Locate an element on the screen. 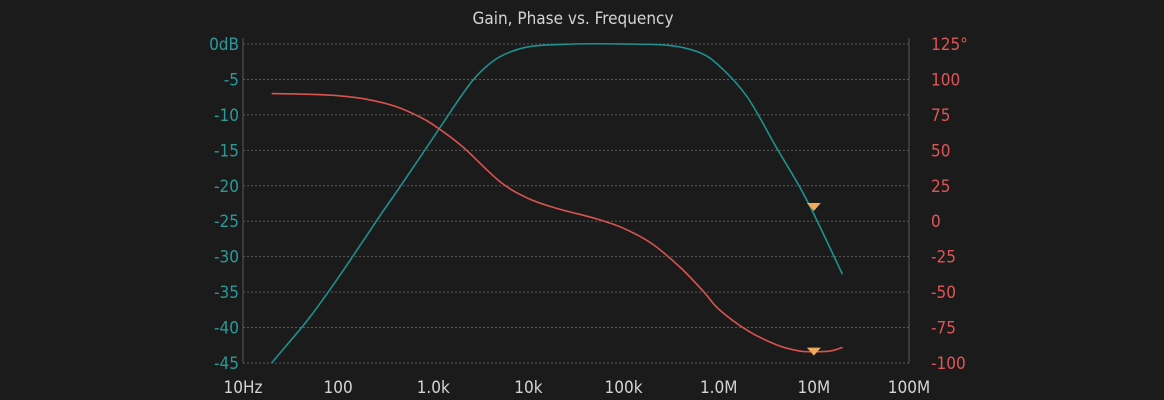 This screenshot has height=400, width=1164. right-tick-label: 75 is located at coordinates (940, 116).